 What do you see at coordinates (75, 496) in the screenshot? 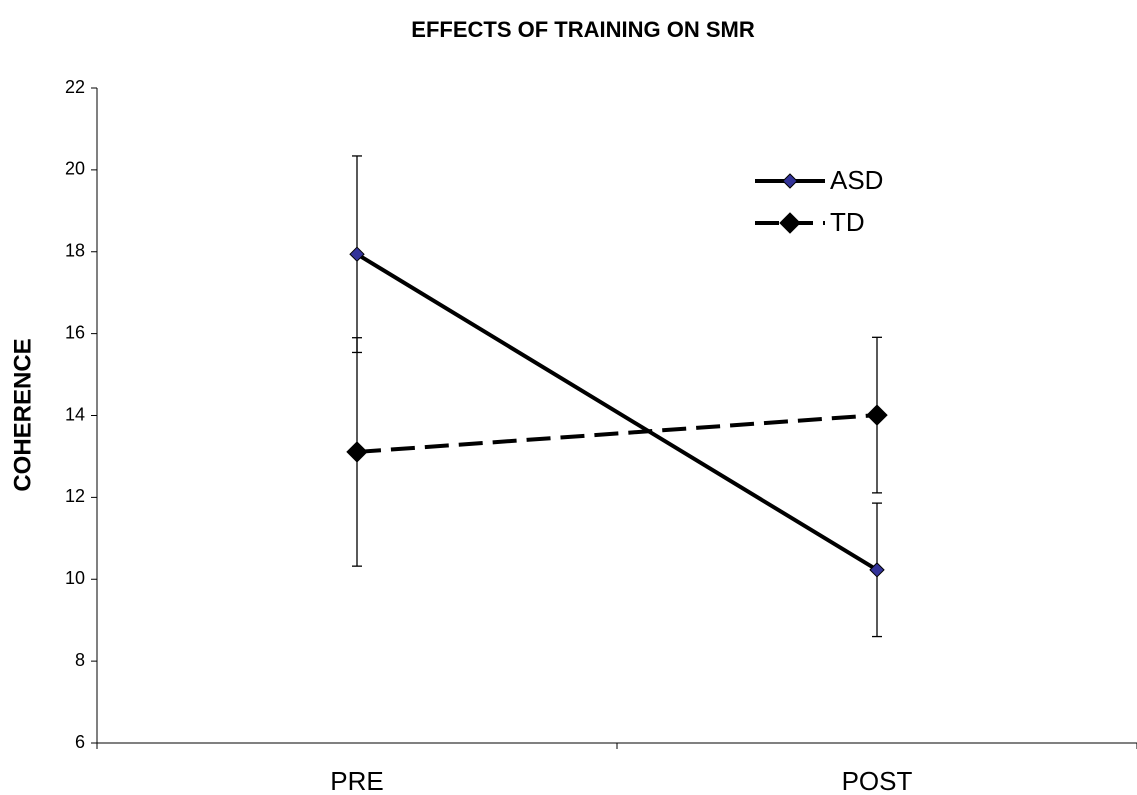
I see `y-tick-label: 12` at bounding box center [75, 496].